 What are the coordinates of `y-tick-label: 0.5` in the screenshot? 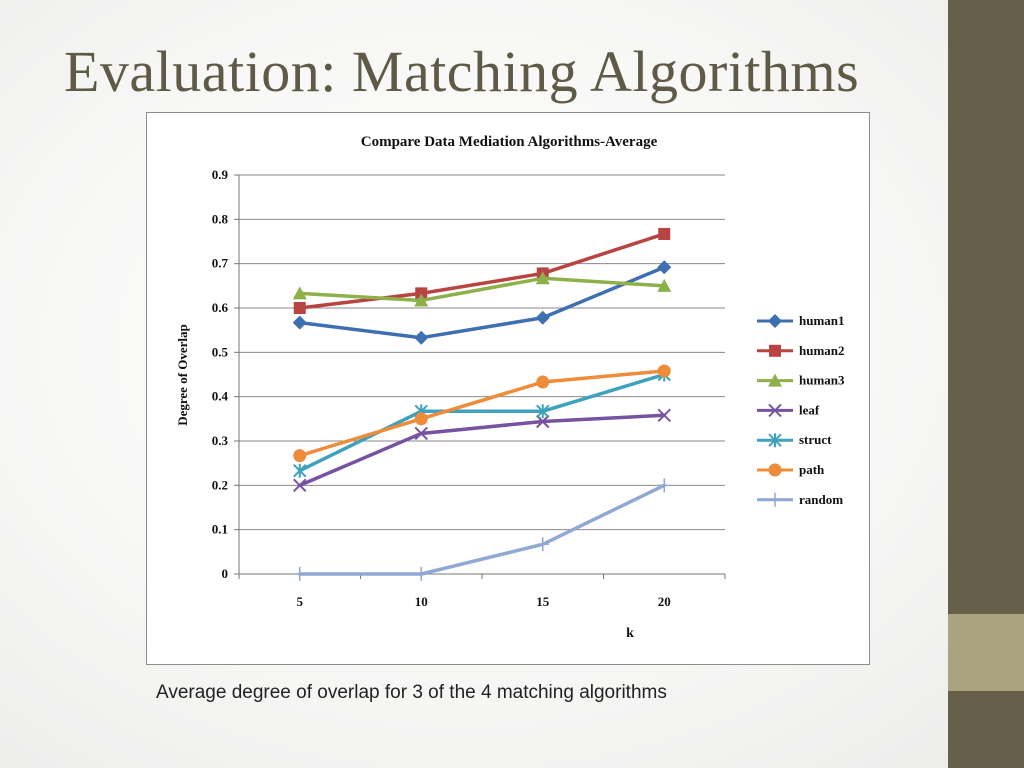 It's located at (220, 351).